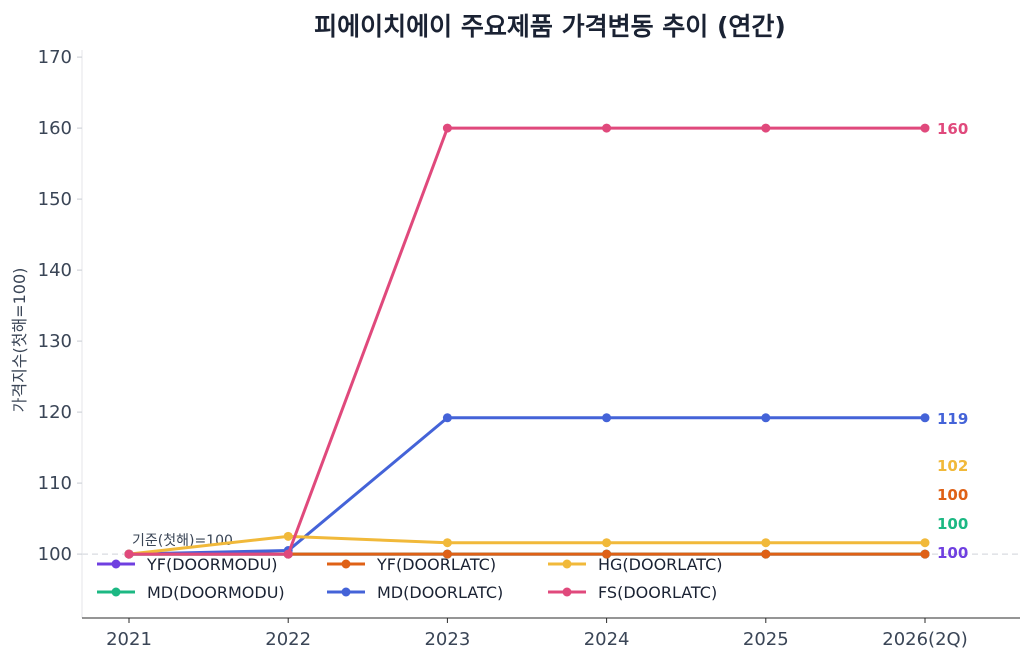 This screenshot has height=660, width=1030. I want to click on x-tick-label: 2024, so click(607, 639).